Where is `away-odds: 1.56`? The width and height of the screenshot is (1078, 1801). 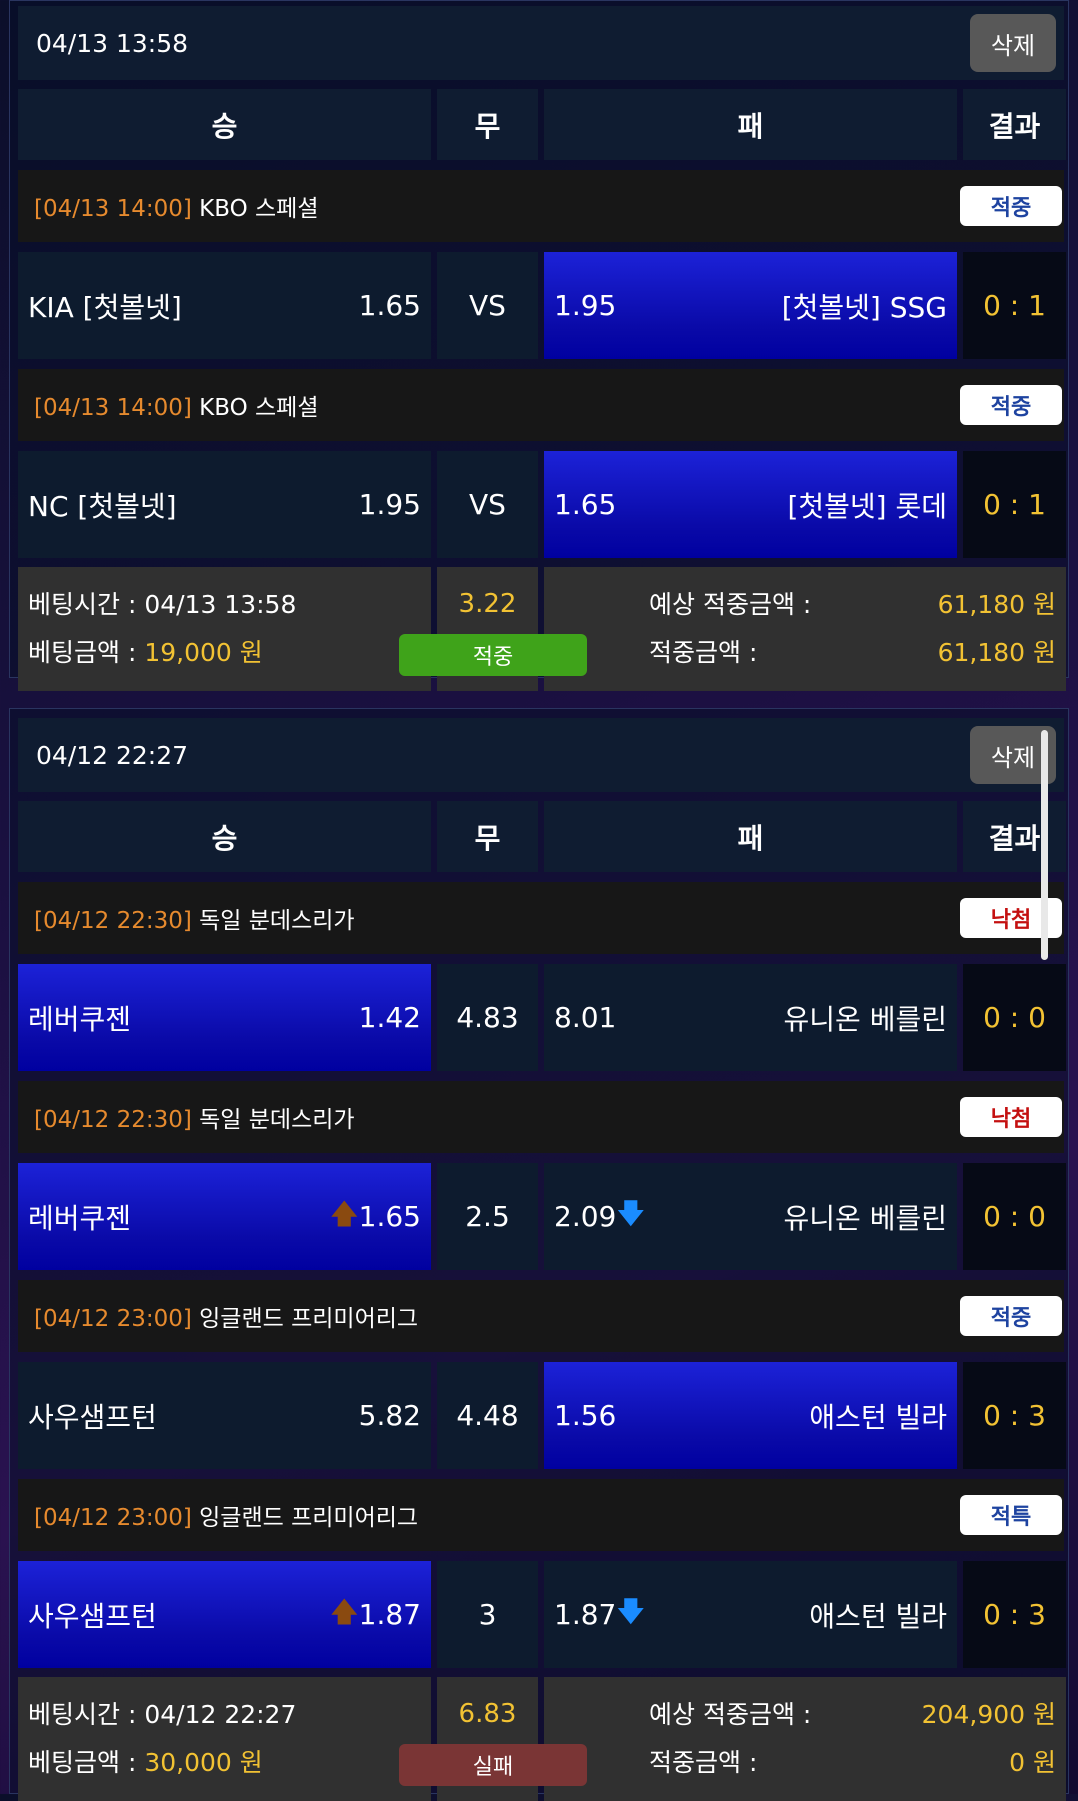 away-odds: 1.56 is located at coordinates (585, 1415).